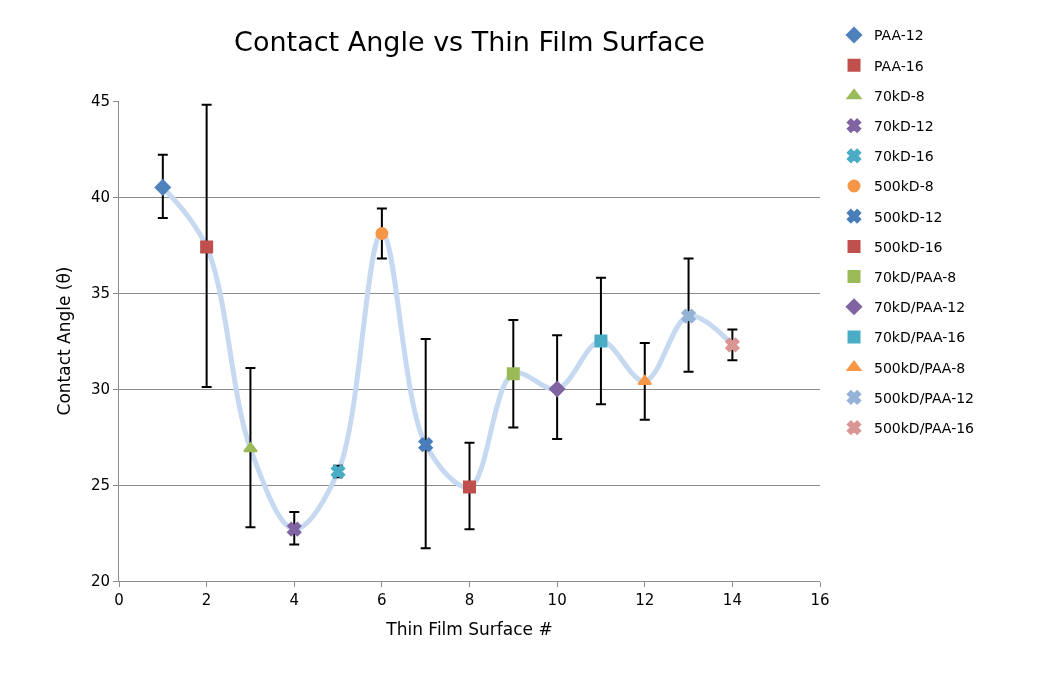 The image size is (1057, 687). I want to click on x-tick-label: 0, so click(119, 600).